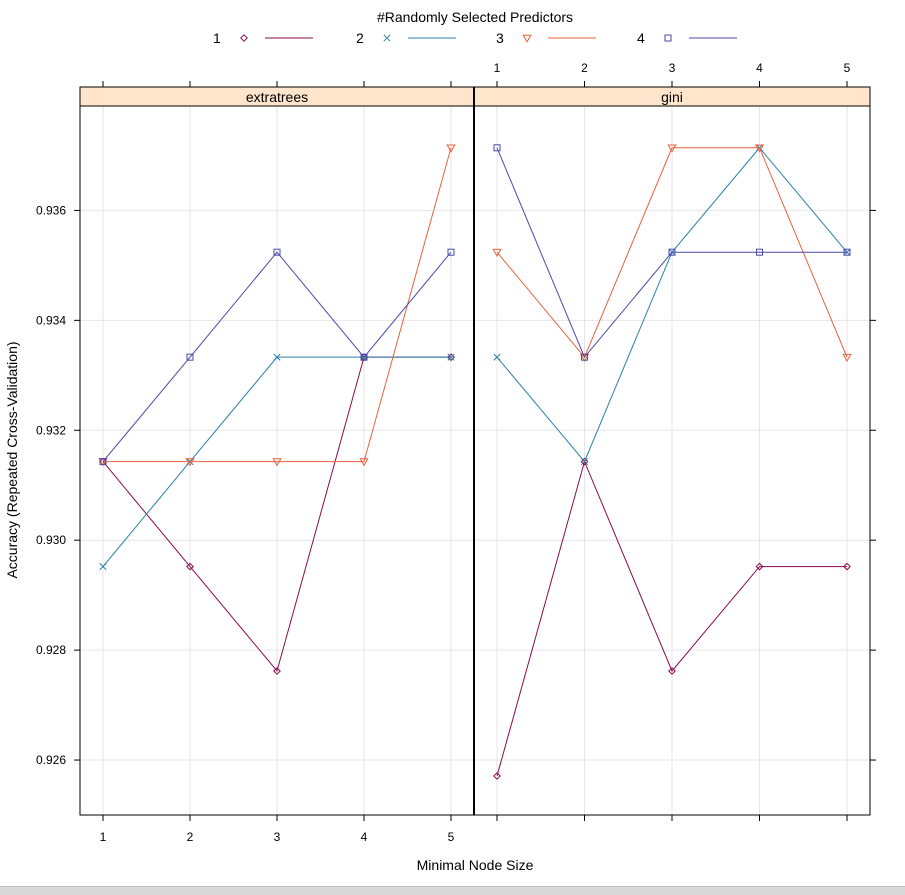 The height and width of the screenshot is (895, 905). I want to click on x-tick-label: 4, so click(364, 837).